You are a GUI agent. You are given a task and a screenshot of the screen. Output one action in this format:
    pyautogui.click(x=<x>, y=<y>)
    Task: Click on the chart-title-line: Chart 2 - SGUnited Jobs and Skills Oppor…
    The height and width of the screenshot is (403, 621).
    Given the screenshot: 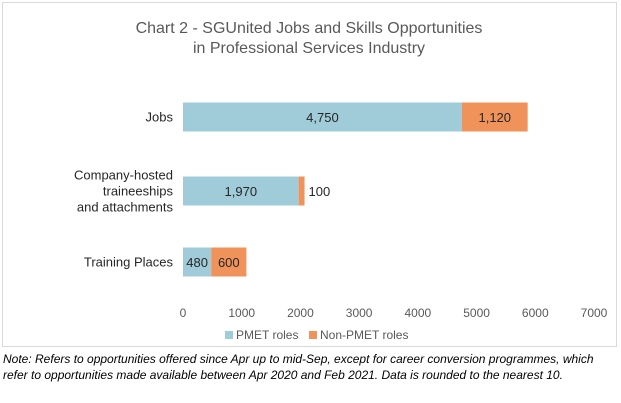 What is the action you would take?
    pyautogui.click(x=309, y=28)
    